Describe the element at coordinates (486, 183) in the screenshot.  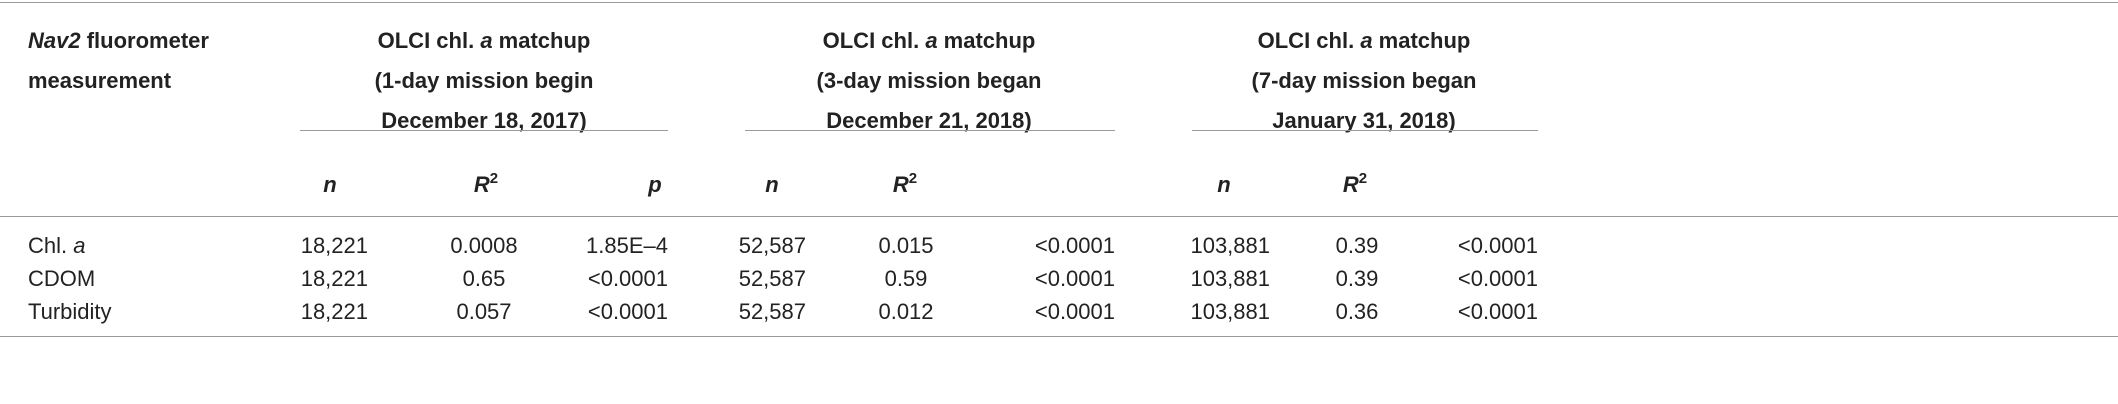
I see `subheader-r2-1: R2` at that location.